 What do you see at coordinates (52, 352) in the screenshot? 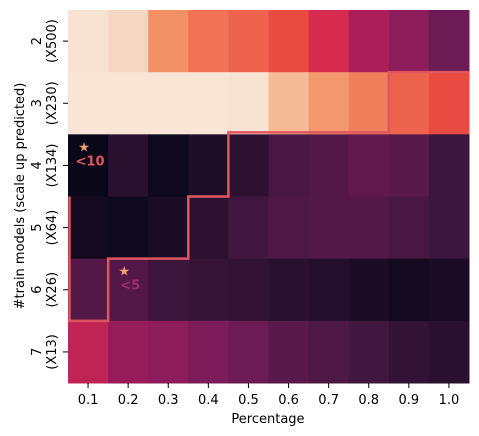
I see `y-tick-scale: (X13)` at bounding box center [52, 352].